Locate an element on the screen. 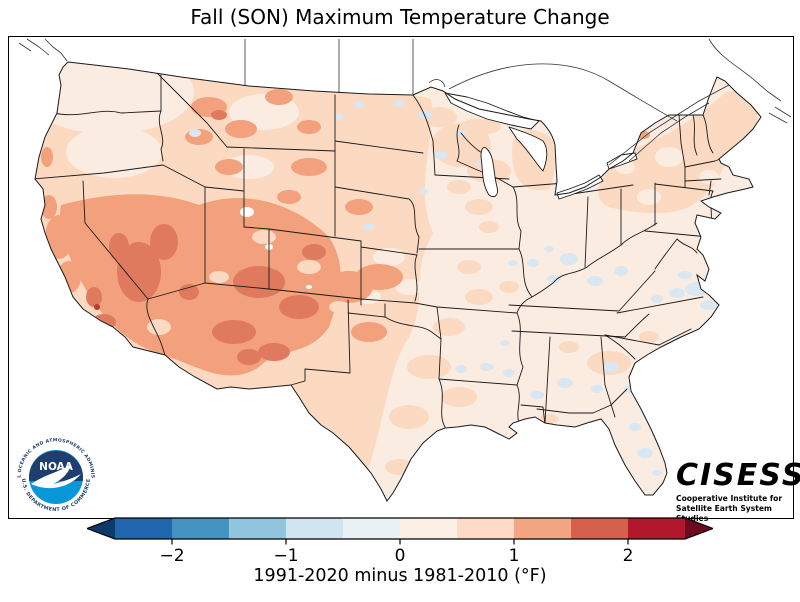 This screenshot has width=800, height=602. colorbar-segments is located at coordinates (400, 528).